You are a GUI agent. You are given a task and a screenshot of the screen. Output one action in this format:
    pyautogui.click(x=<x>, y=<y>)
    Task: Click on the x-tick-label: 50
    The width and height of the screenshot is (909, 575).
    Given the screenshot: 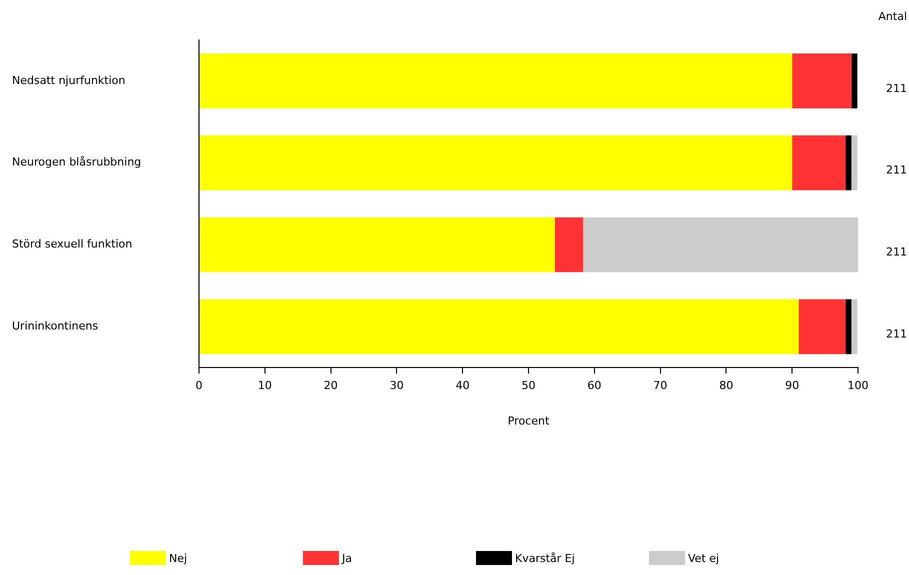 What is the action you would take?
    pyautogui.click(x=529, y=385)
    